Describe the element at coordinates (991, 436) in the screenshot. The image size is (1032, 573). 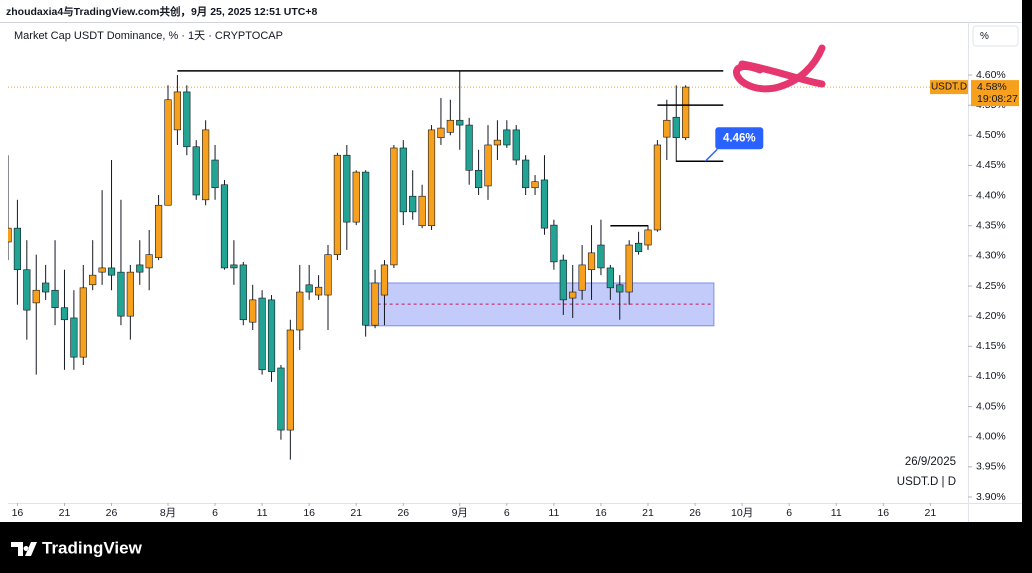
I see `y-tick-label: 4.00%` at that location.